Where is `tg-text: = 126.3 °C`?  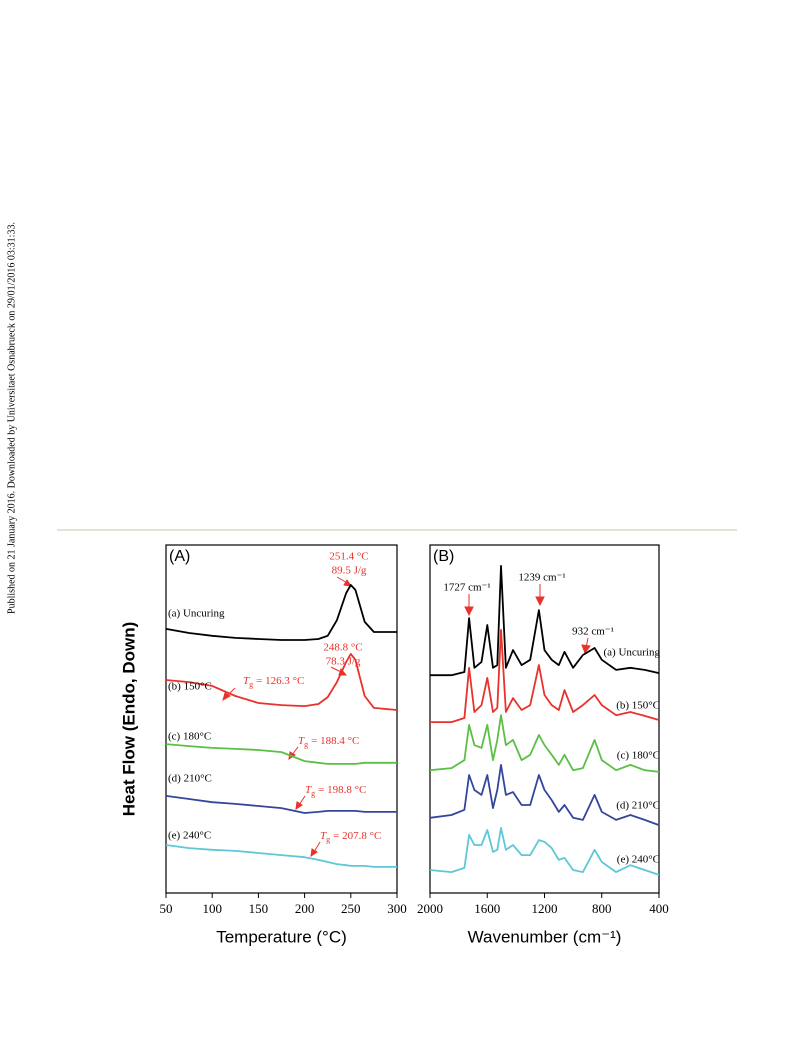 tg-text: = 126.3 °C is located at coordinates (280, 681).